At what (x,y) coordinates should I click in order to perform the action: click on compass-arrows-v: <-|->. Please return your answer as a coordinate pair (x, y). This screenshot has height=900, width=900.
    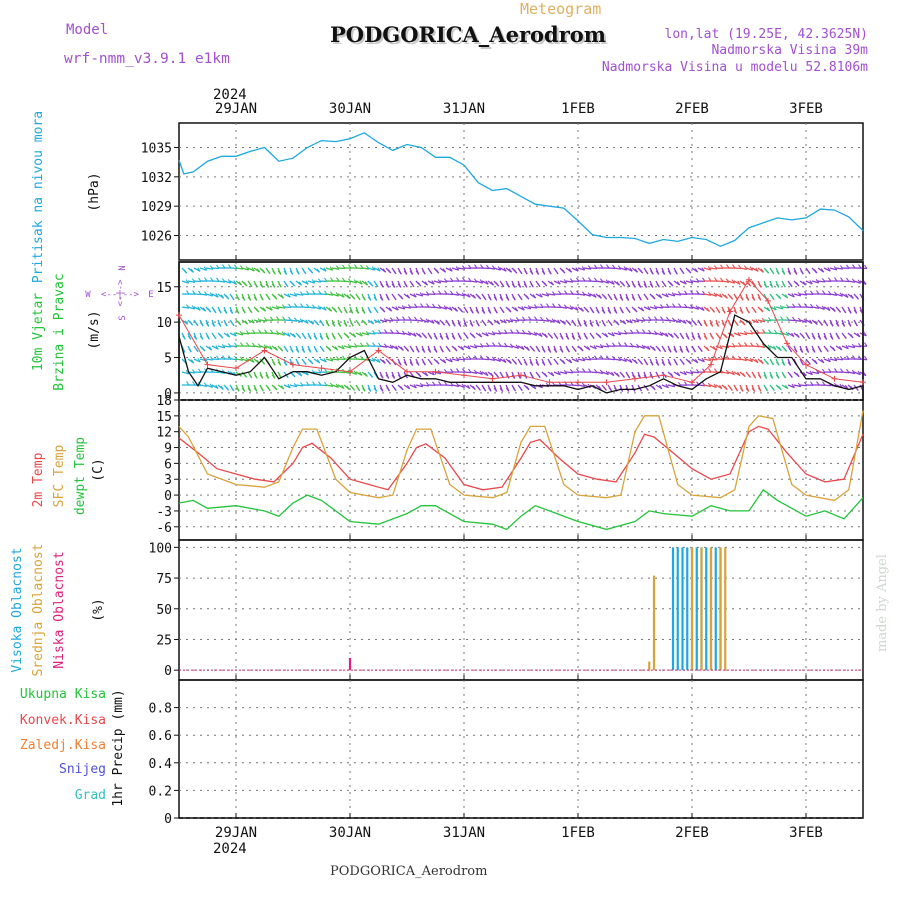
    Looking at the image, I should click on (121, 293).